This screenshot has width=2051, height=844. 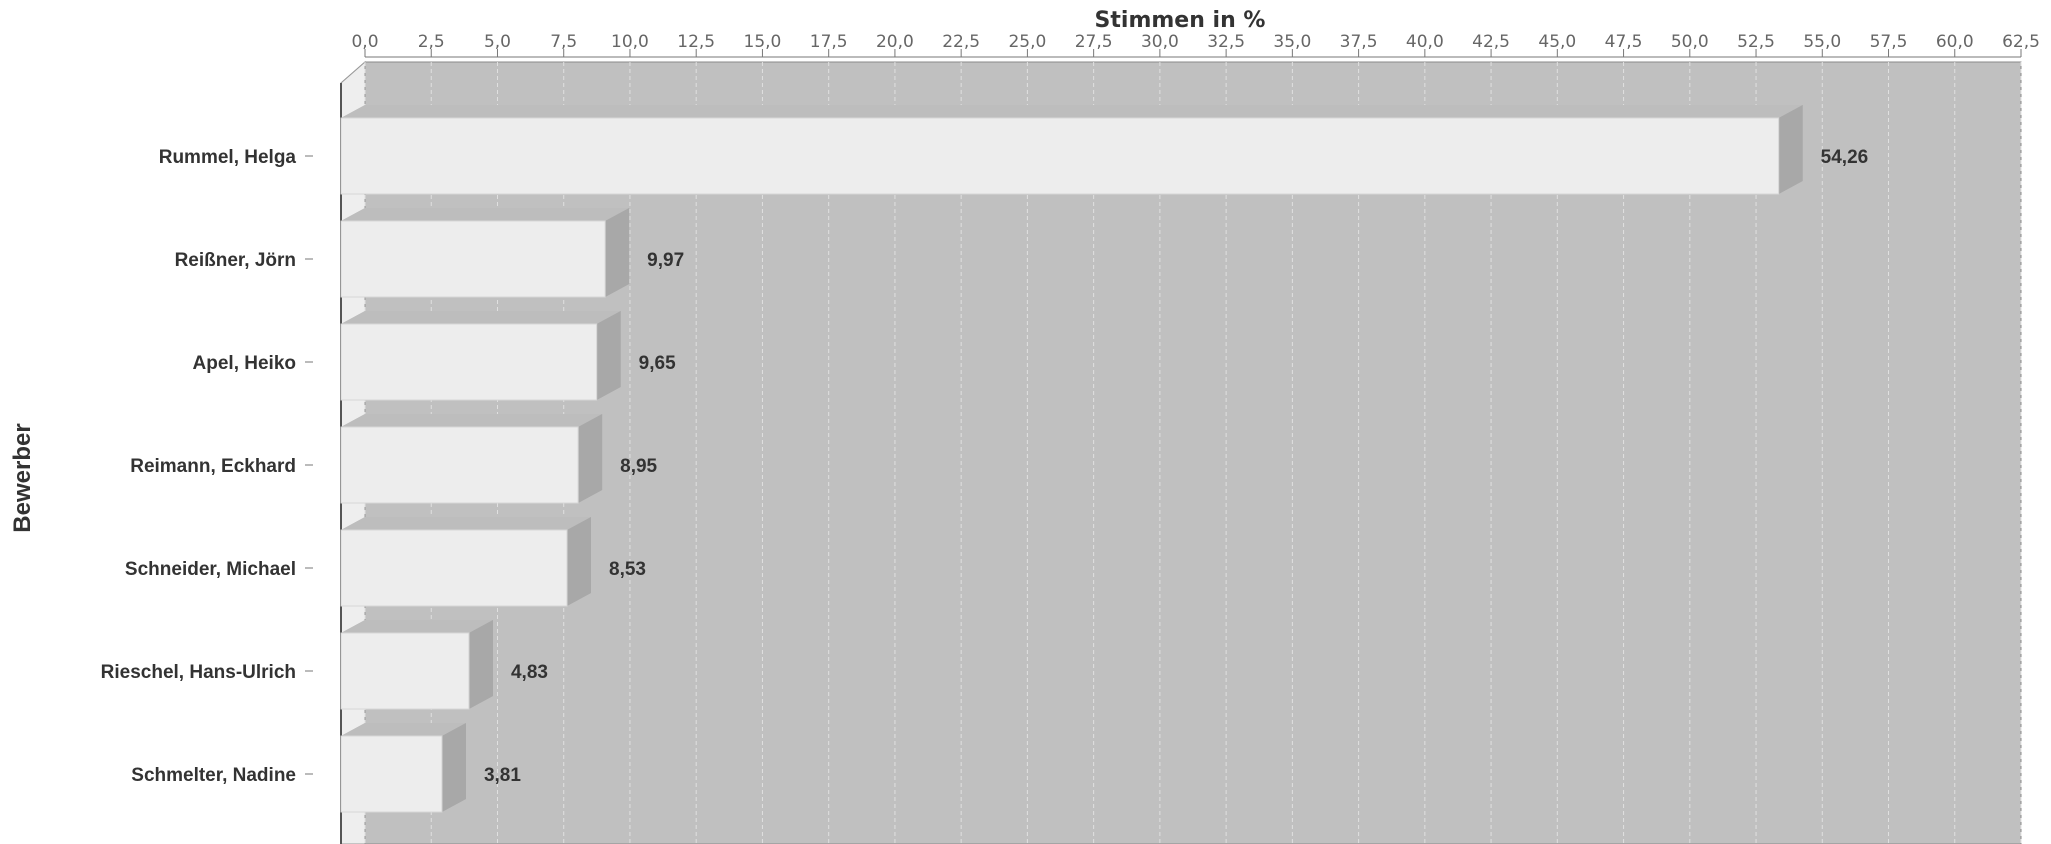 I want to click on tick-label: 2,5, so click(x=431, y=42).